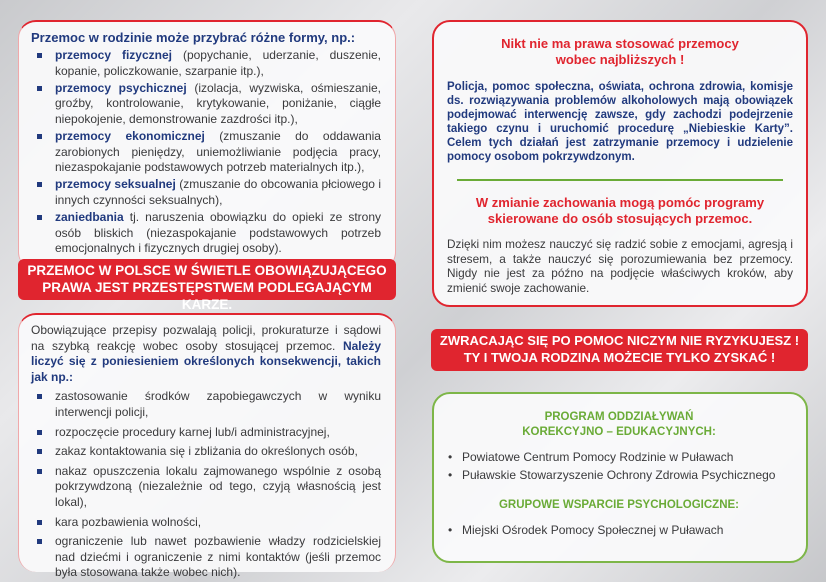  I want to click on divider, so click(620, 180).